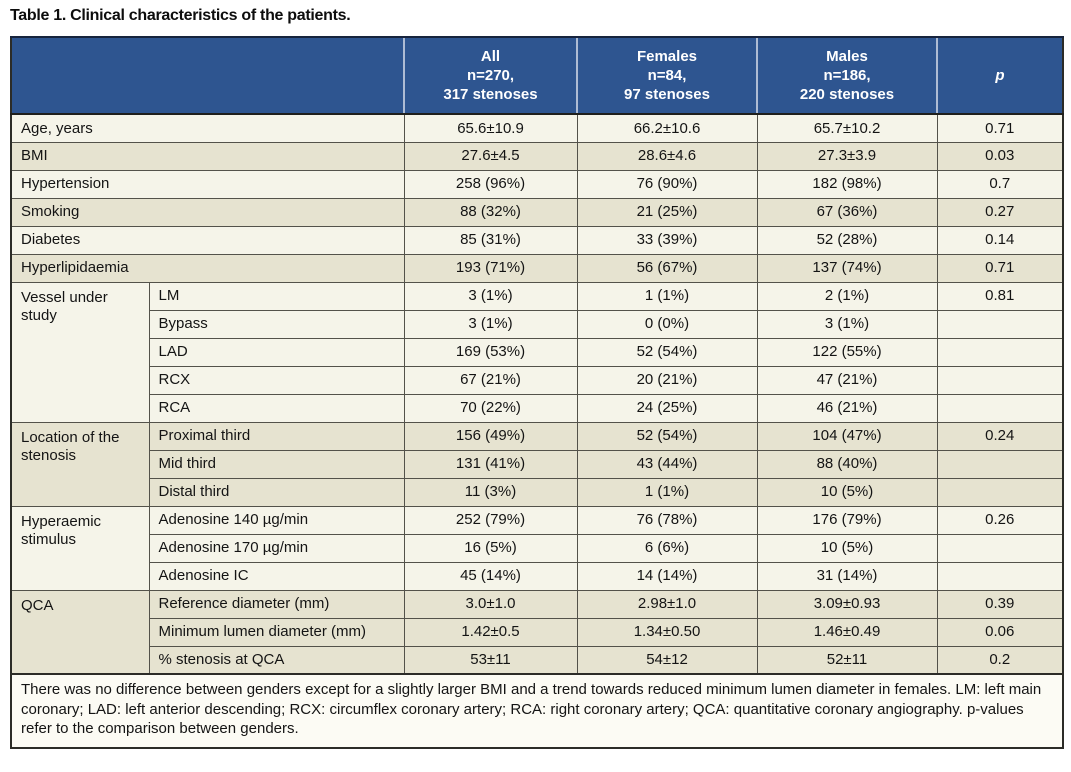 The height and width of the screenshot is (772, 1071). What do you see at coordinates (490, 548) in the screenshot?
I see `cell-all: 16 (5%)` at bounding box center [490, 548].